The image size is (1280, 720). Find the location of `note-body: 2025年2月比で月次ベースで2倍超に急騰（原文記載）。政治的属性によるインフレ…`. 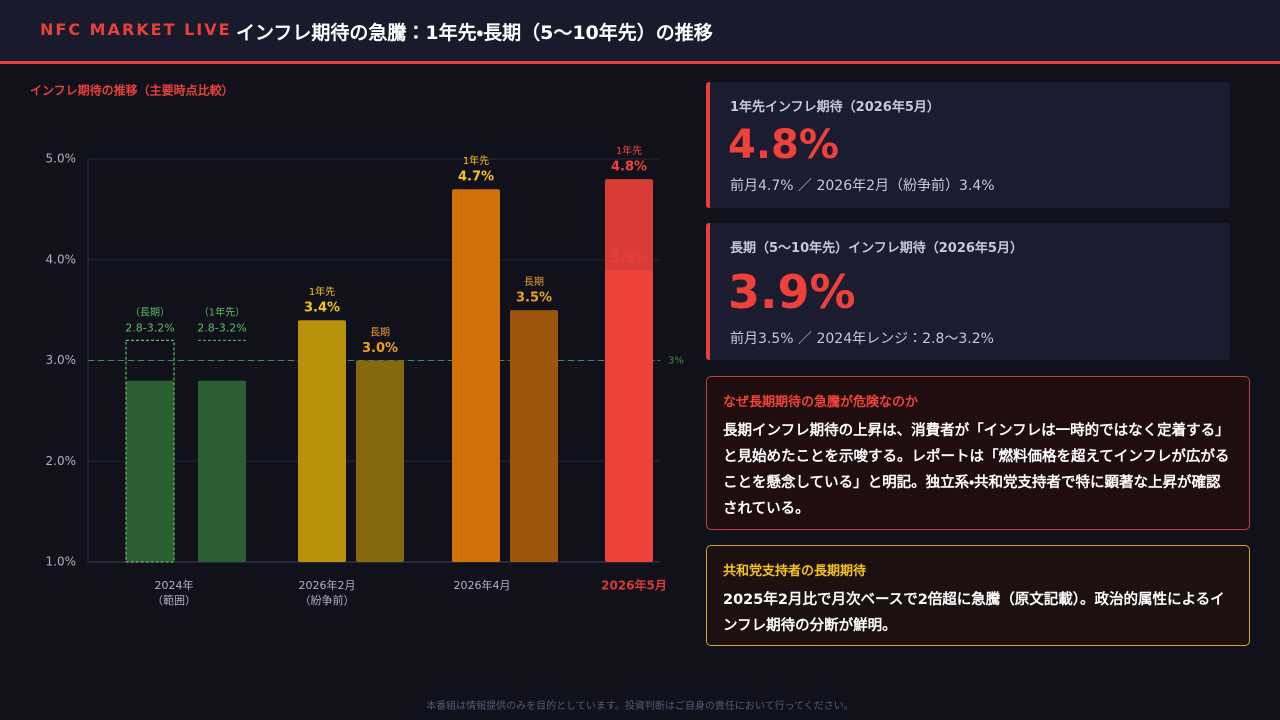

note-body: 2025年2月比で月次ベースで2倍超に急騰（原文記載）。政治的属性によるインフレ… is located at coordinates (974, 613).